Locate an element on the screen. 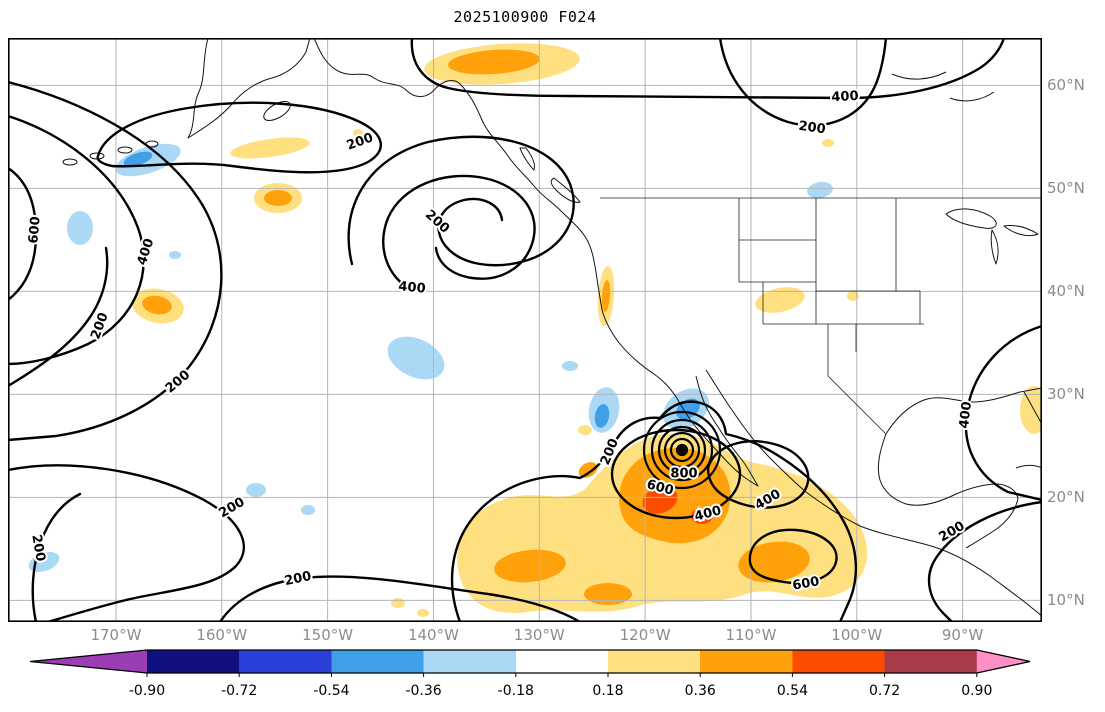  x-tick-label: 130°W is located at coordinates (539, 635).